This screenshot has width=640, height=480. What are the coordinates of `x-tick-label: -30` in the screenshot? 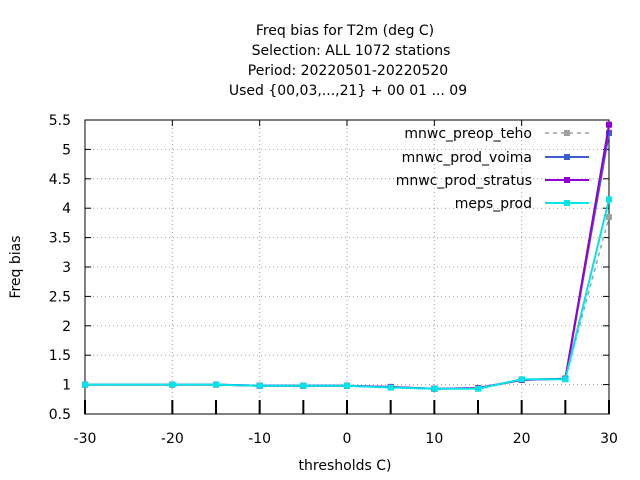 It's located at (85, 439).